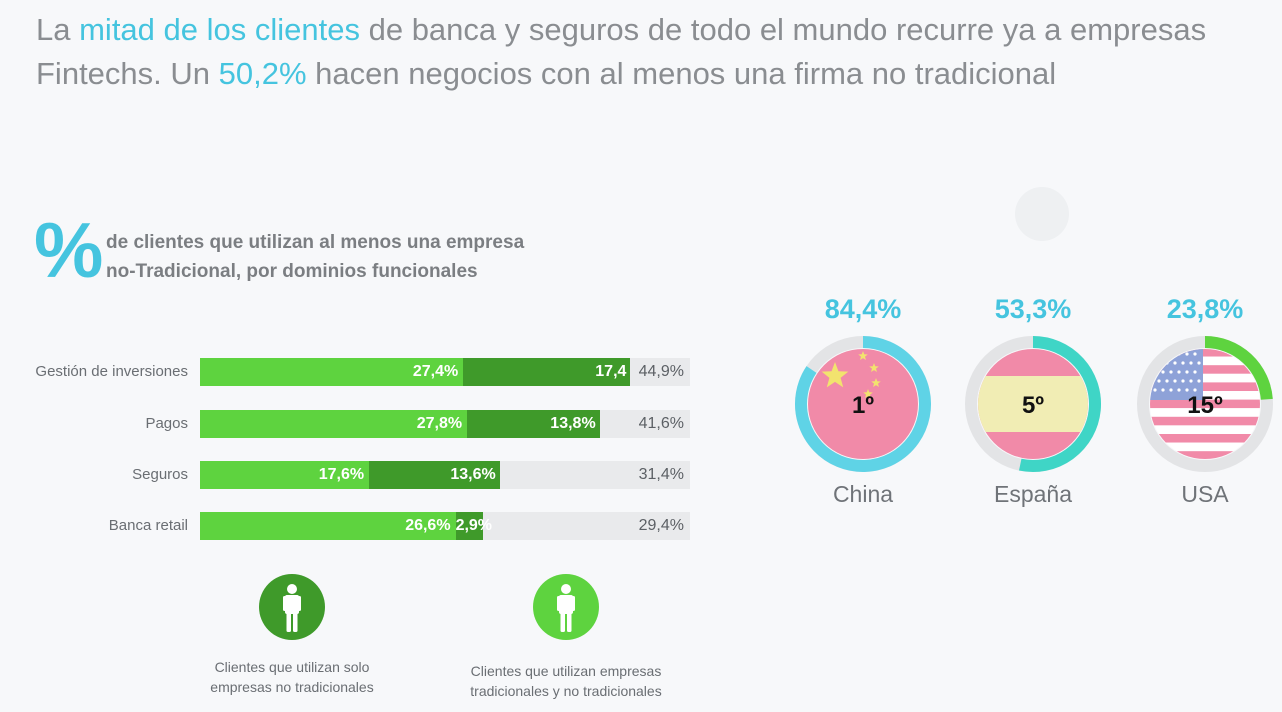  Describe the element at coordinates (474, 525) in the screenshot. I see `bar-value-label: 2,9%` at that location.